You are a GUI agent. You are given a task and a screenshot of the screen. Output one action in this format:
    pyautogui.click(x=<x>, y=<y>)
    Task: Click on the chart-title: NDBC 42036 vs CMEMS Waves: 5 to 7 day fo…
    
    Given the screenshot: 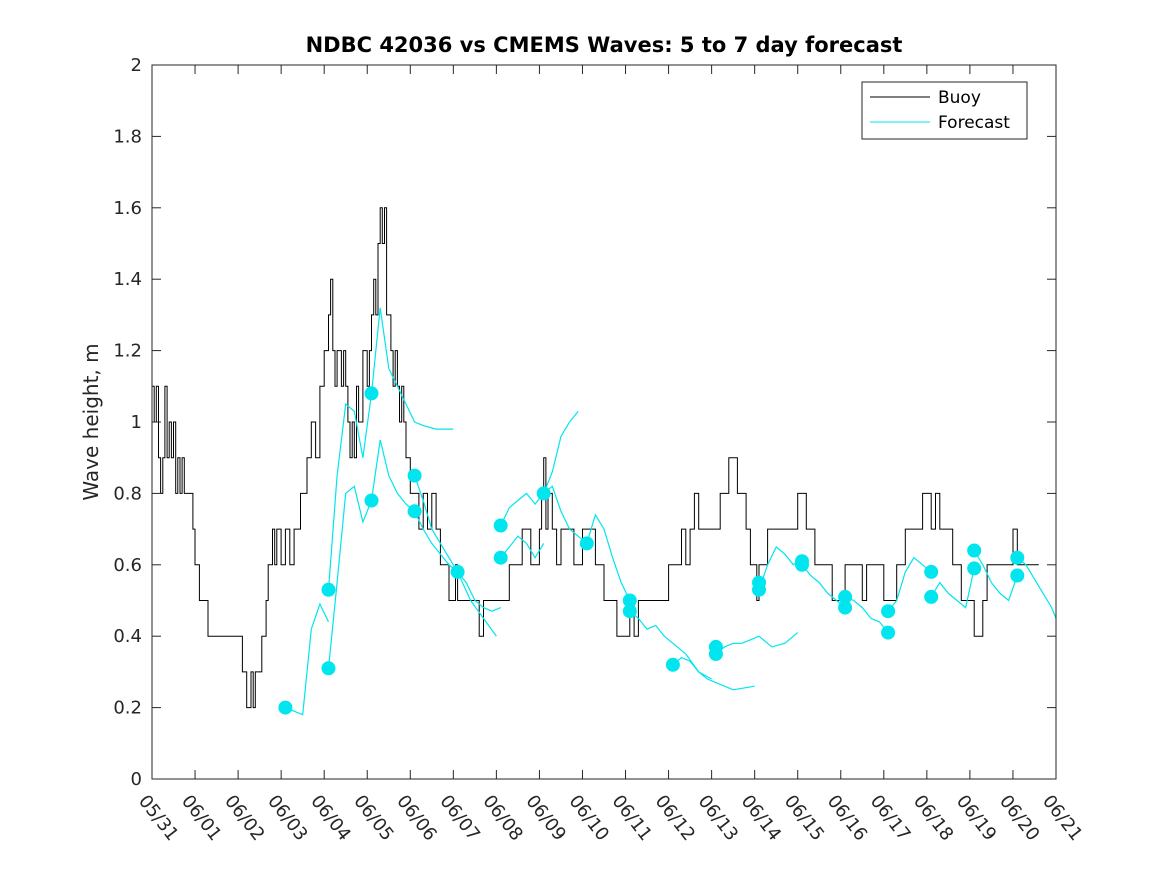 What is the action you would take?
    pyautogui.click(x=604, y=45)
    